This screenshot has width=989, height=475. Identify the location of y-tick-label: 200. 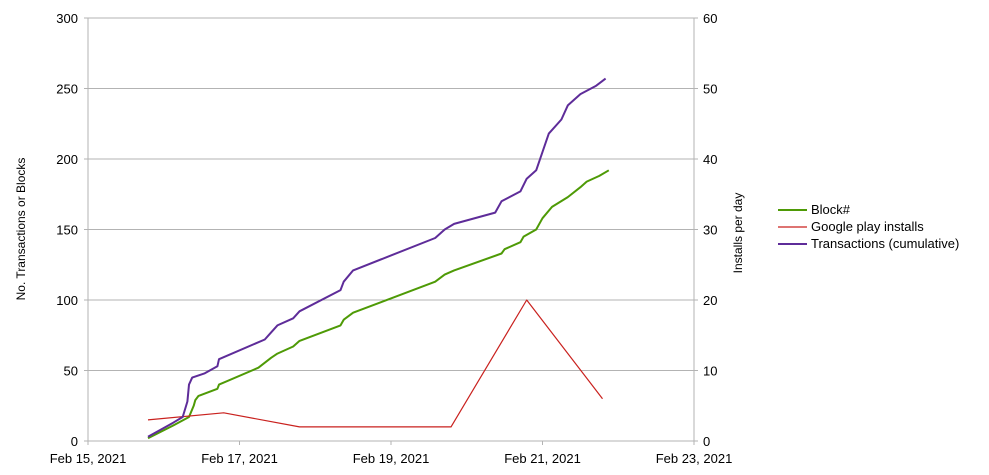
(67, 159).